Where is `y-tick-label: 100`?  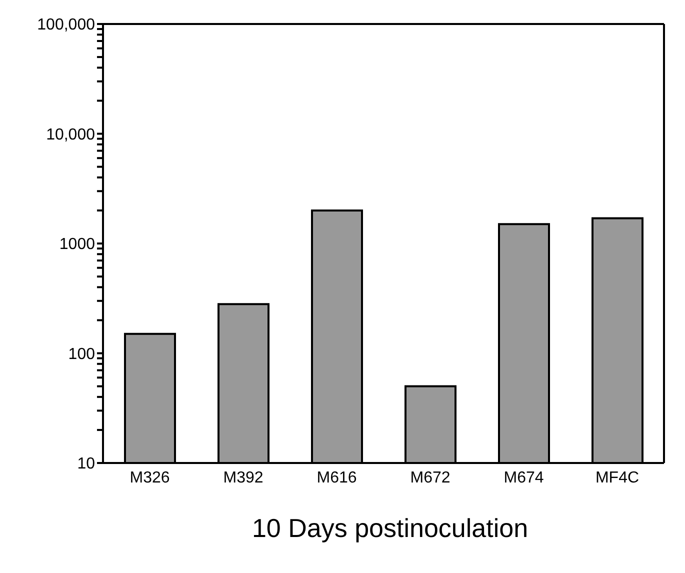
y-tick-label: 100 is located at coordinates (82, 354).